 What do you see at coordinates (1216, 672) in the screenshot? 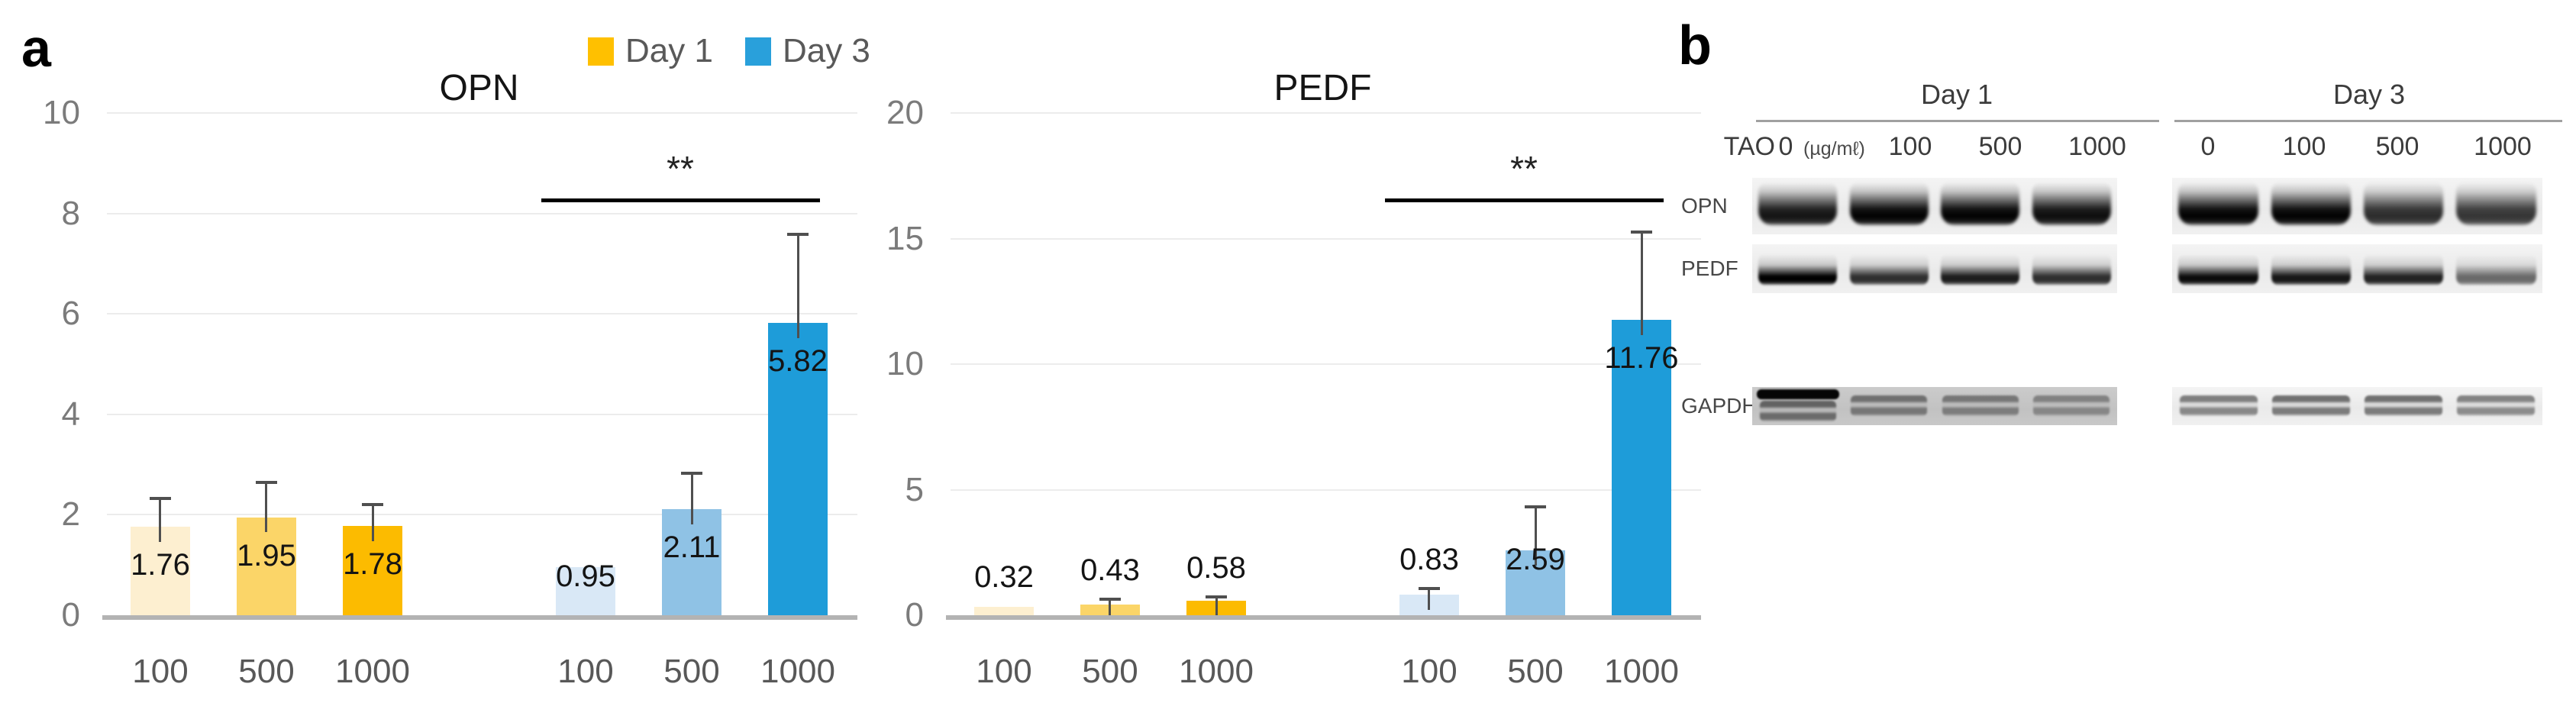
I see `x-tick-pedf-day1-1000: 1000` at bounding box center [1216, 672].